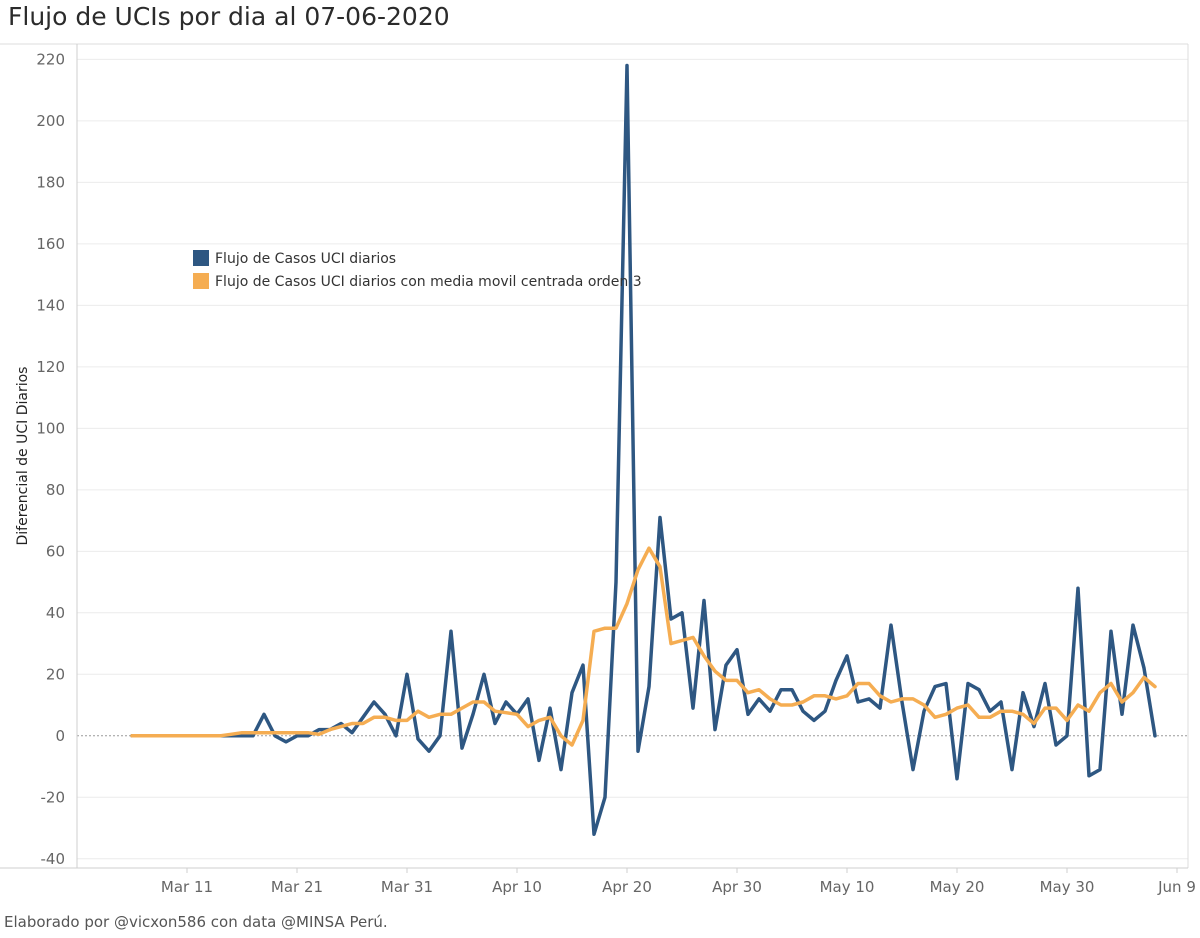 Image resolution: width=1200 pixels, height=938 pixels. What do you see at coordinates (60, 736) in the screenshot?
I see `y-tick-label: 0` at bounding box center [60, 736].